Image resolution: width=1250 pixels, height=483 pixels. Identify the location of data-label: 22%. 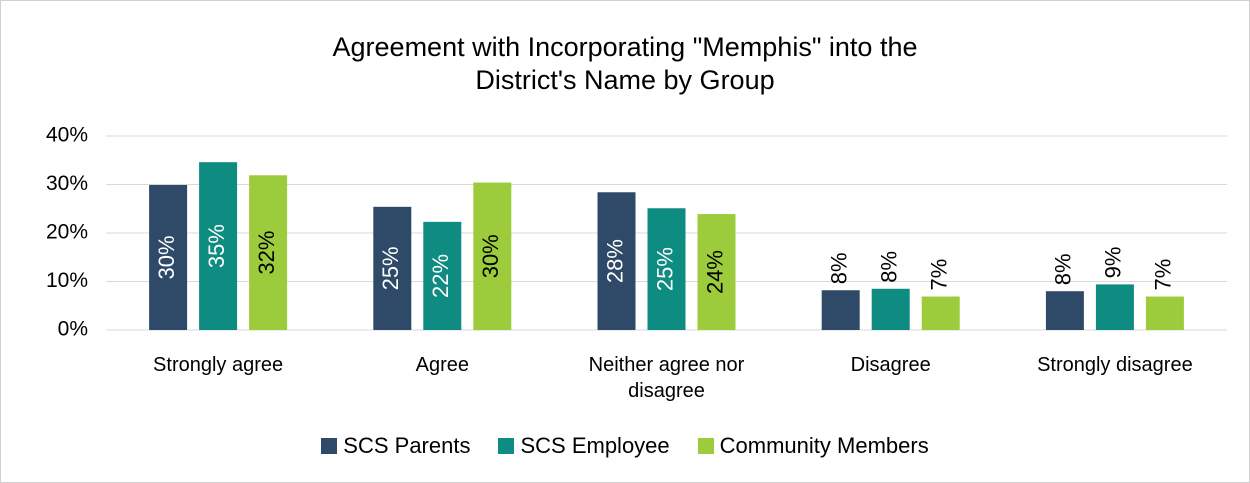
(440, 276).